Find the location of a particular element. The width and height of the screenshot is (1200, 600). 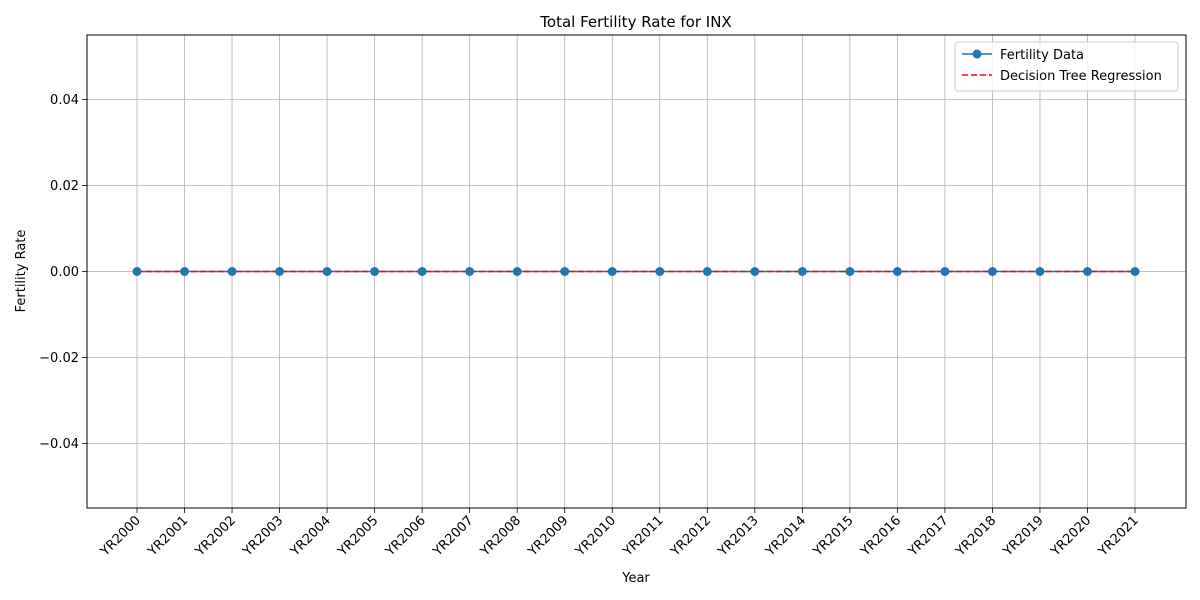

y-tick-label: 0.04 is located at coordinates (64, 100).